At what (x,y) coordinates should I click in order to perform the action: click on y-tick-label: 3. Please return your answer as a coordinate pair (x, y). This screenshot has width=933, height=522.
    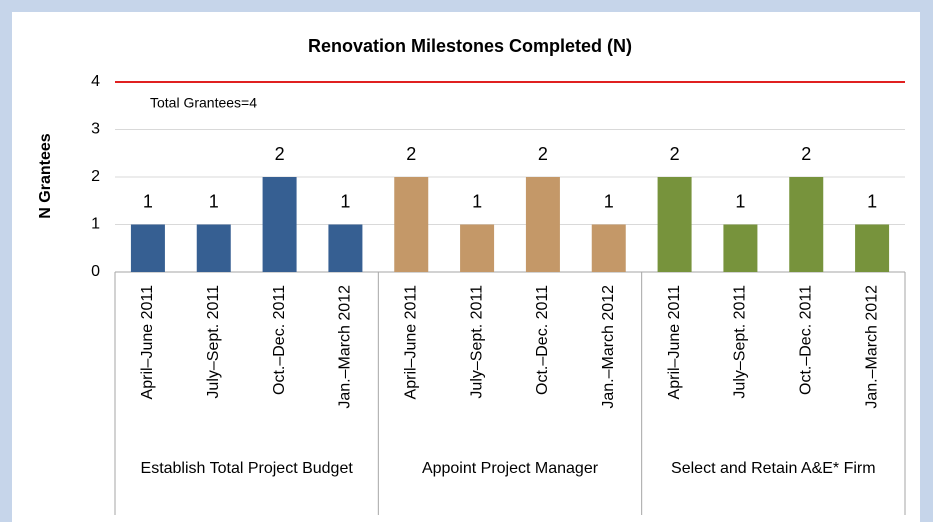
    Looking at the image, I should click on (95, 129).